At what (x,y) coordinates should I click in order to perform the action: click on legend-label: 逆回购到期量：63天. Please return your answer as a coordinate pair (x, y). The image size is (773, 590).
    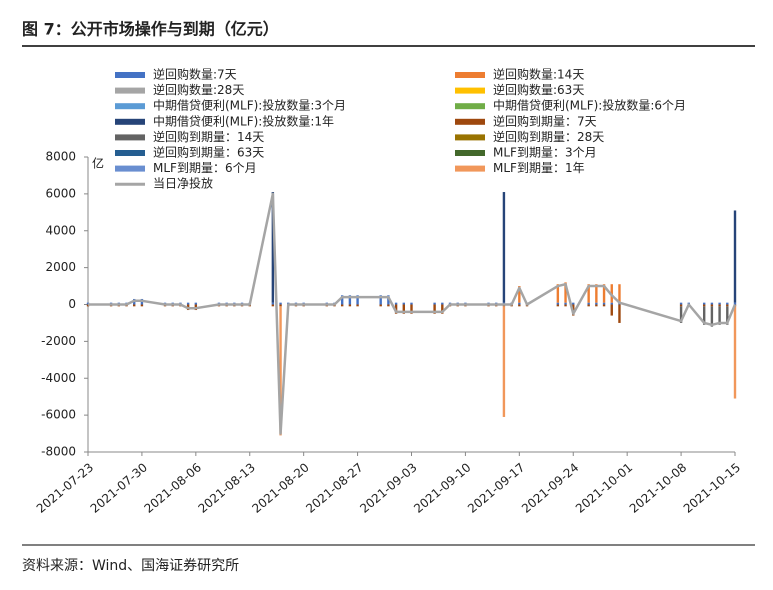
    Looking at the image, I should click on (208, 152).